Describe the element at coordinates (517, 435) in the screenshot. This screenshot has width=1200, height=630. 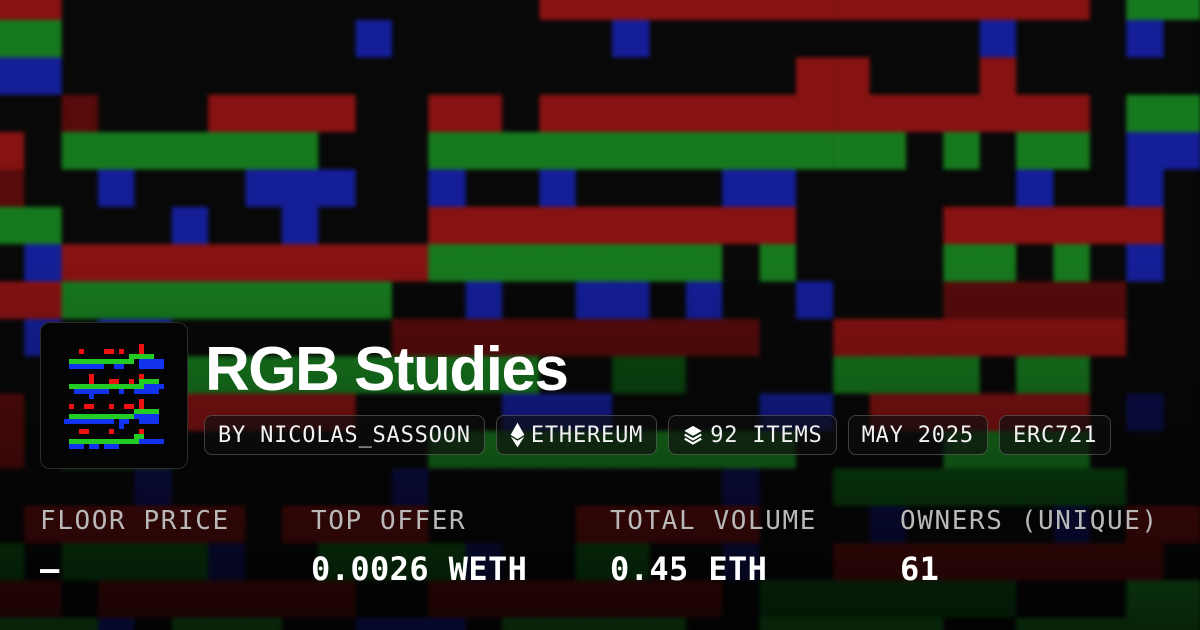
I see `ethereum-icon` at that location.